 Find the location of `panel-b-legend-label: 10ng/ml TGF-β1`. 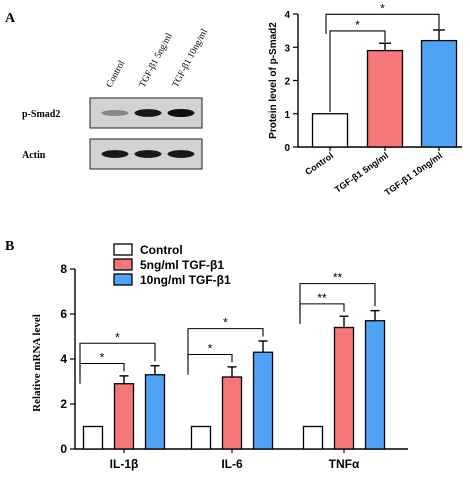

panel-b-legend-label: 10ng/ml TGF-β1 is located at coordinates (185, 280).